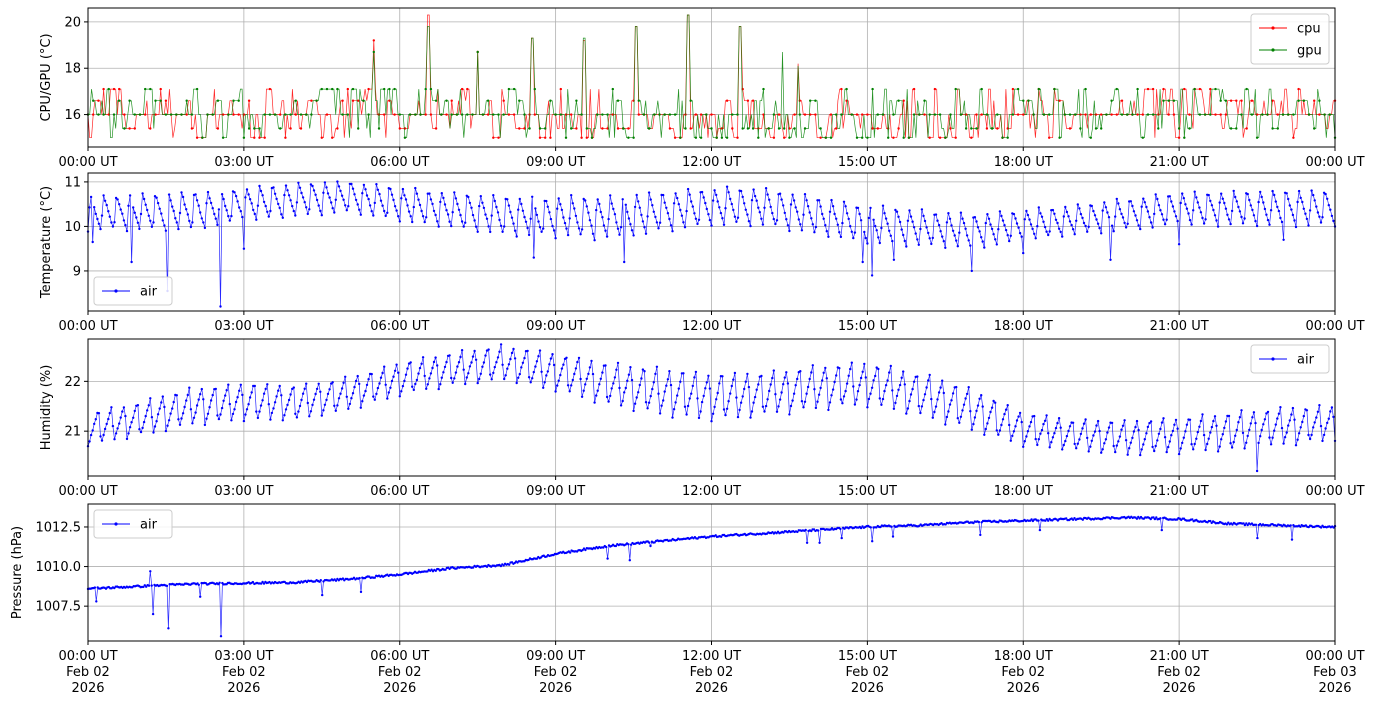  I want to click on x-tick-label: 18:00 UT, so click(1023, 491).